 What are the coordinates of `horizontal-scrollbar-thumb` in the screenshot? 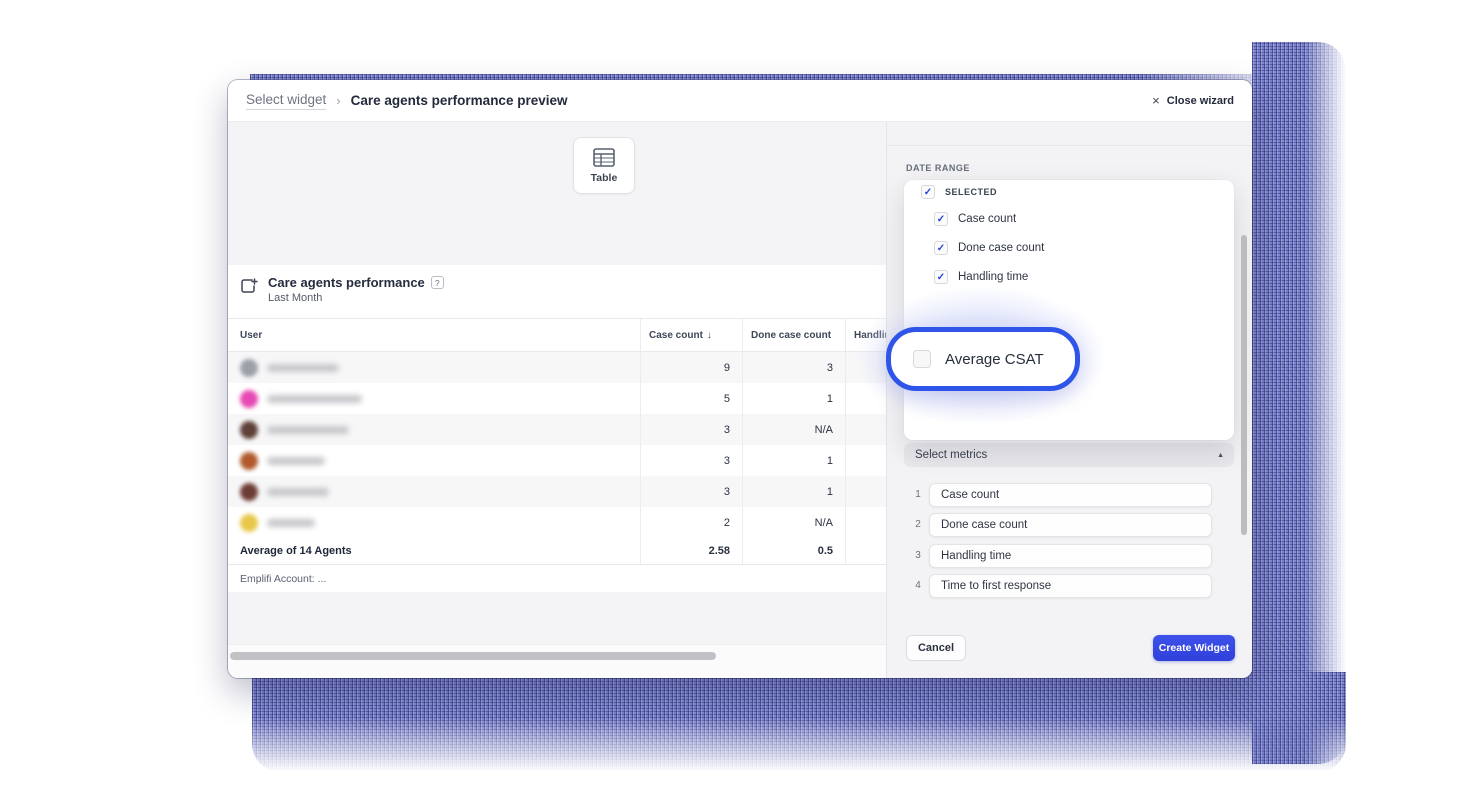 It's located at (473, 656).